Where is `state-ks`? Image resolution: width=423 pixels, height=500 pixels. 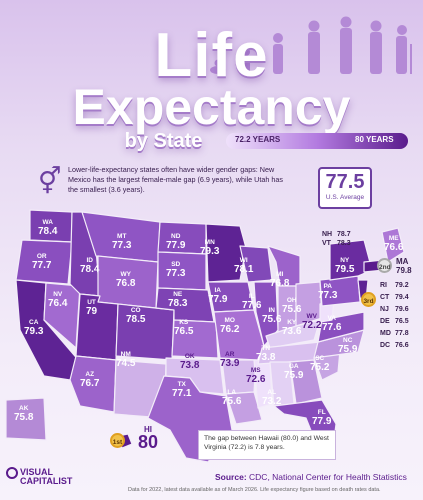 state-ks is located at coordinates (195, 339).